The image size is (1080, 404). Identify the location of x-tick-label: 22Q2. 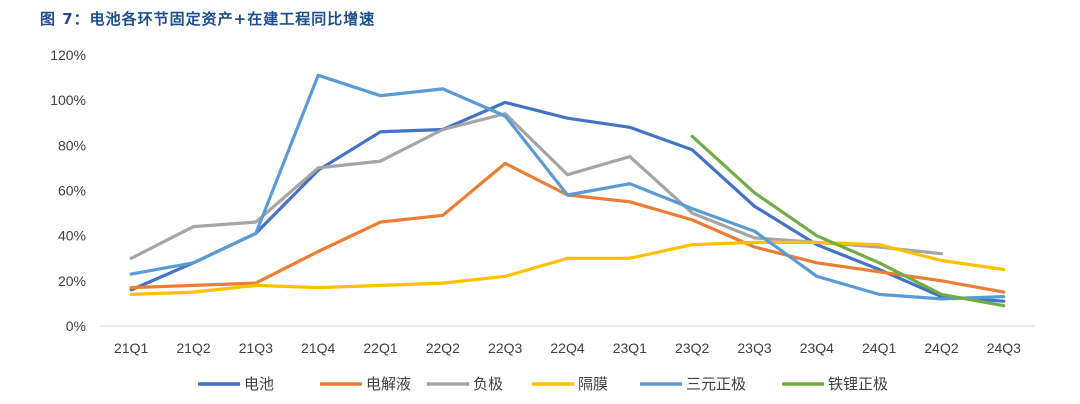
(443, 348).